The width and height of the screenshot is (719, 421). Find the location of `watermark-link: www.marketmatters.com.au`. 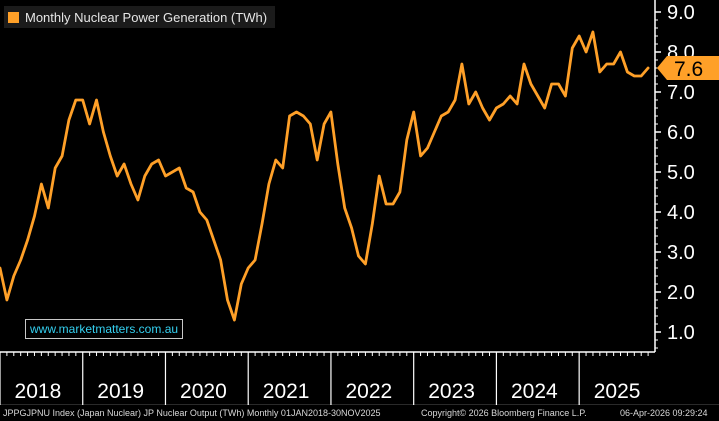

watermark-link: www.marketmatters.com.au is located at coordinates (104, 329).